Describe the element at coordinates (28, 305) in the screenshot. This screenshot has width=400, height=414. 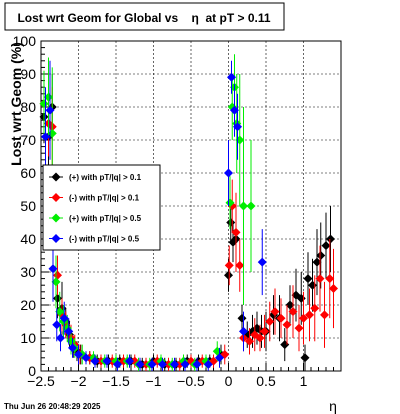
I see `y-tick-label: 20` at that location.